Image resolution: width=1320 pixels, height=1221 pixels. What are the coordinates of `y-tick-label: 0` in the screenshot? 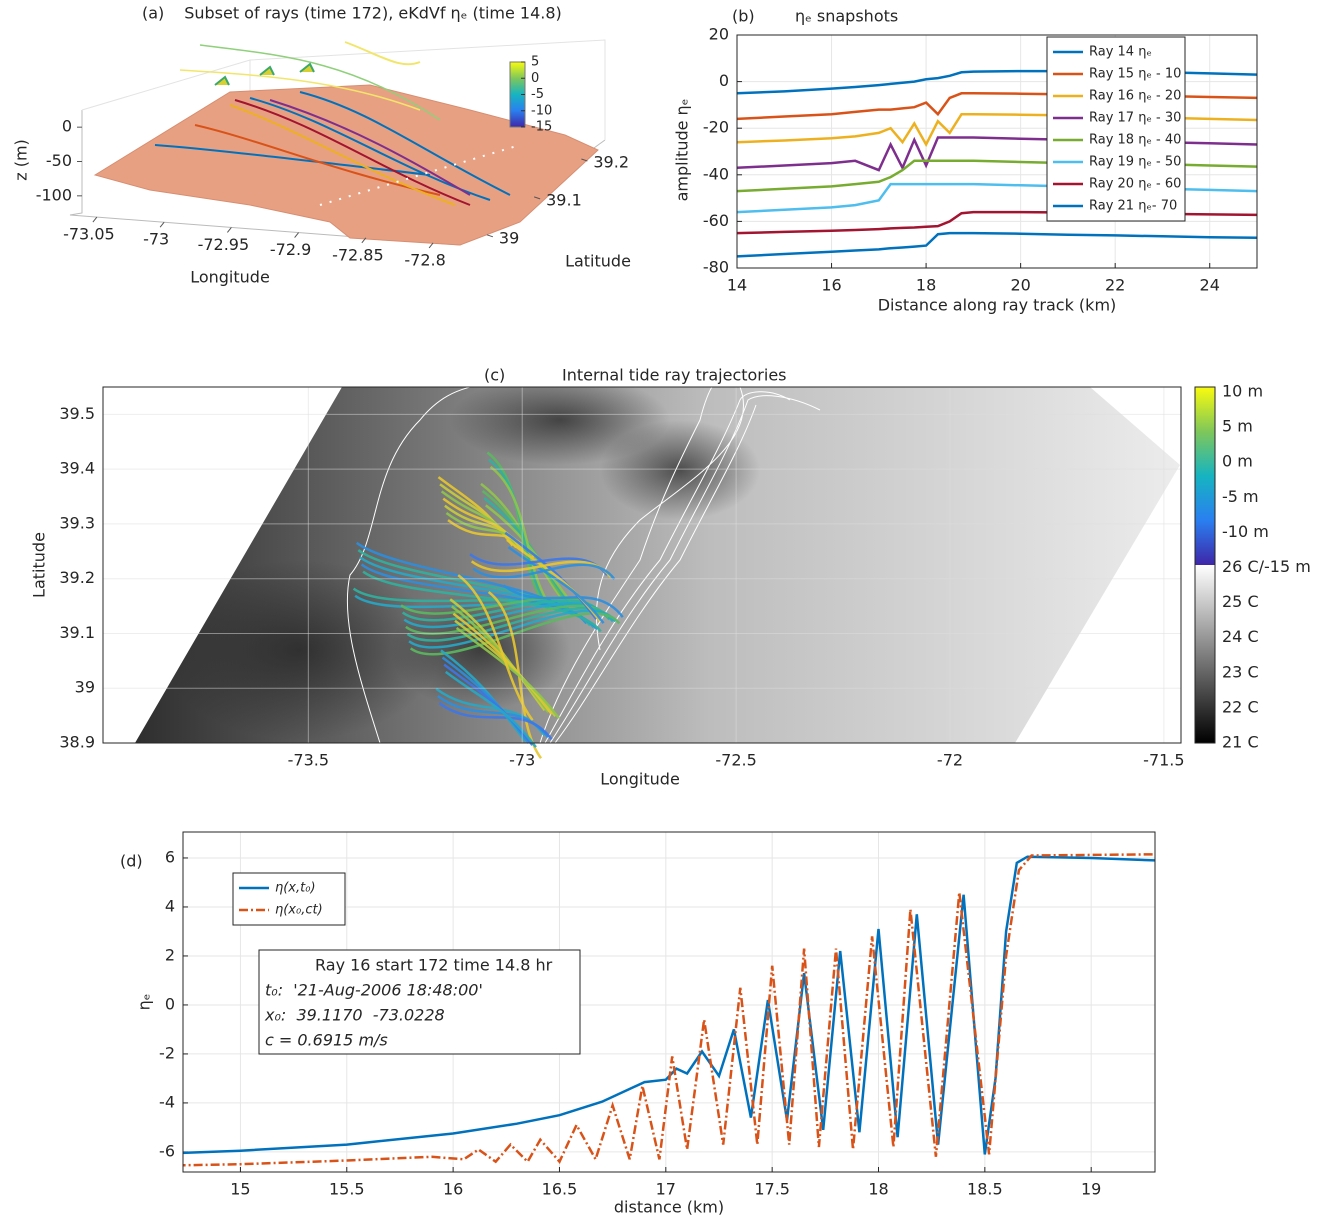 It's located at (724, 80).